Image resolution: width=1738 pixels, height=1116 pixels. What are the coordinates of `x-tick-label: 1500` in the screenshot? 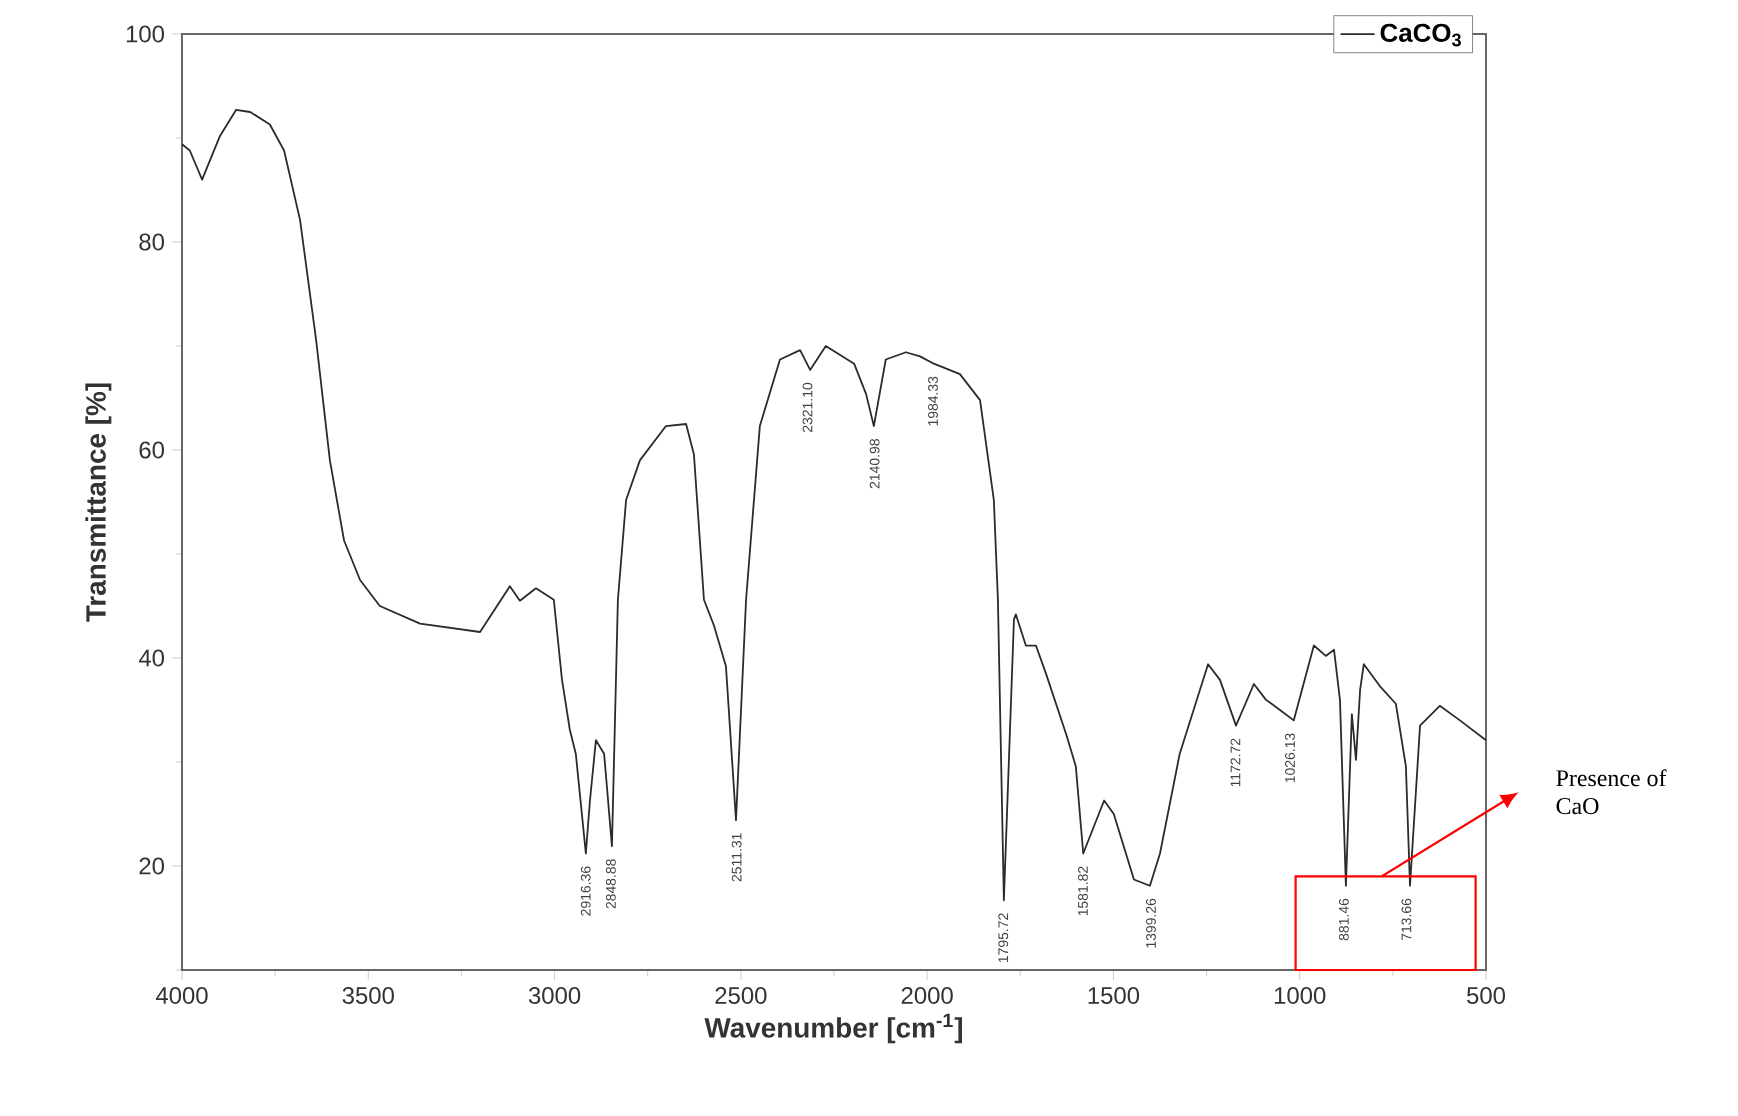 It's located at (1114, 995).